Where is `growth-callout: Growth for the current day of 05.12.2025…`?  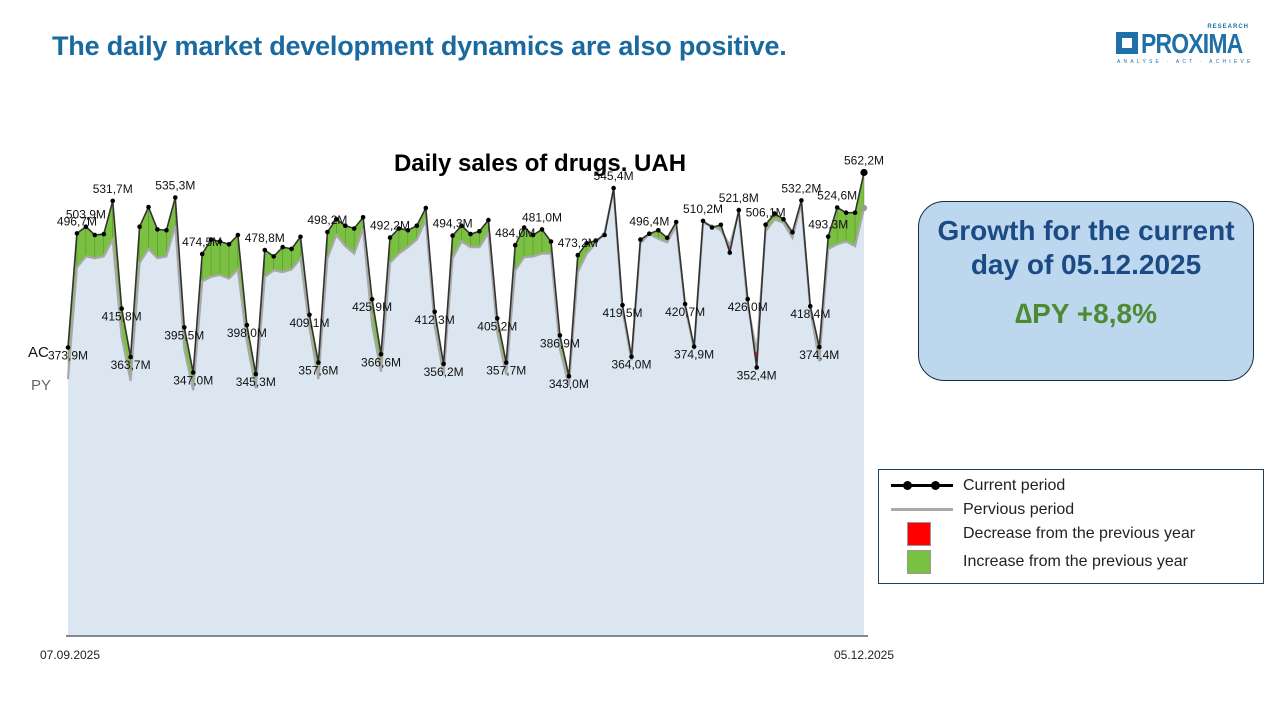 growth-callout: Growth for the current day of 05.12.2025… is located at coordinates (1086, 291).